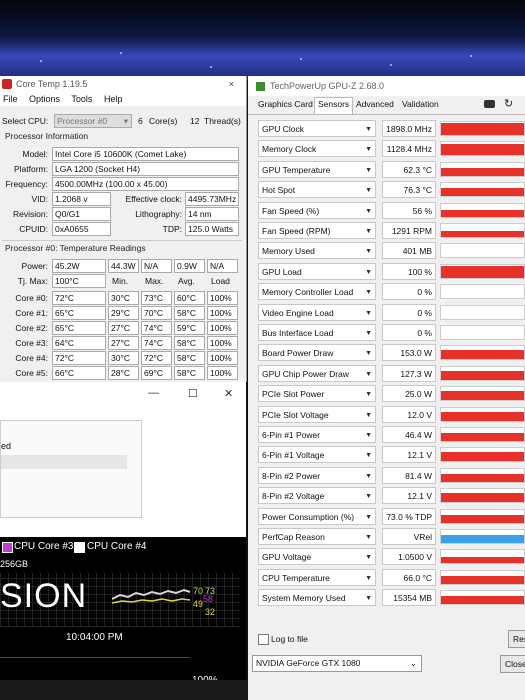 Image resolution: width=525 pixels, height=700 pixels. Describe the element at coordinates (229, 394) in the screenshot. I see `close-icon: ✕` at that location.